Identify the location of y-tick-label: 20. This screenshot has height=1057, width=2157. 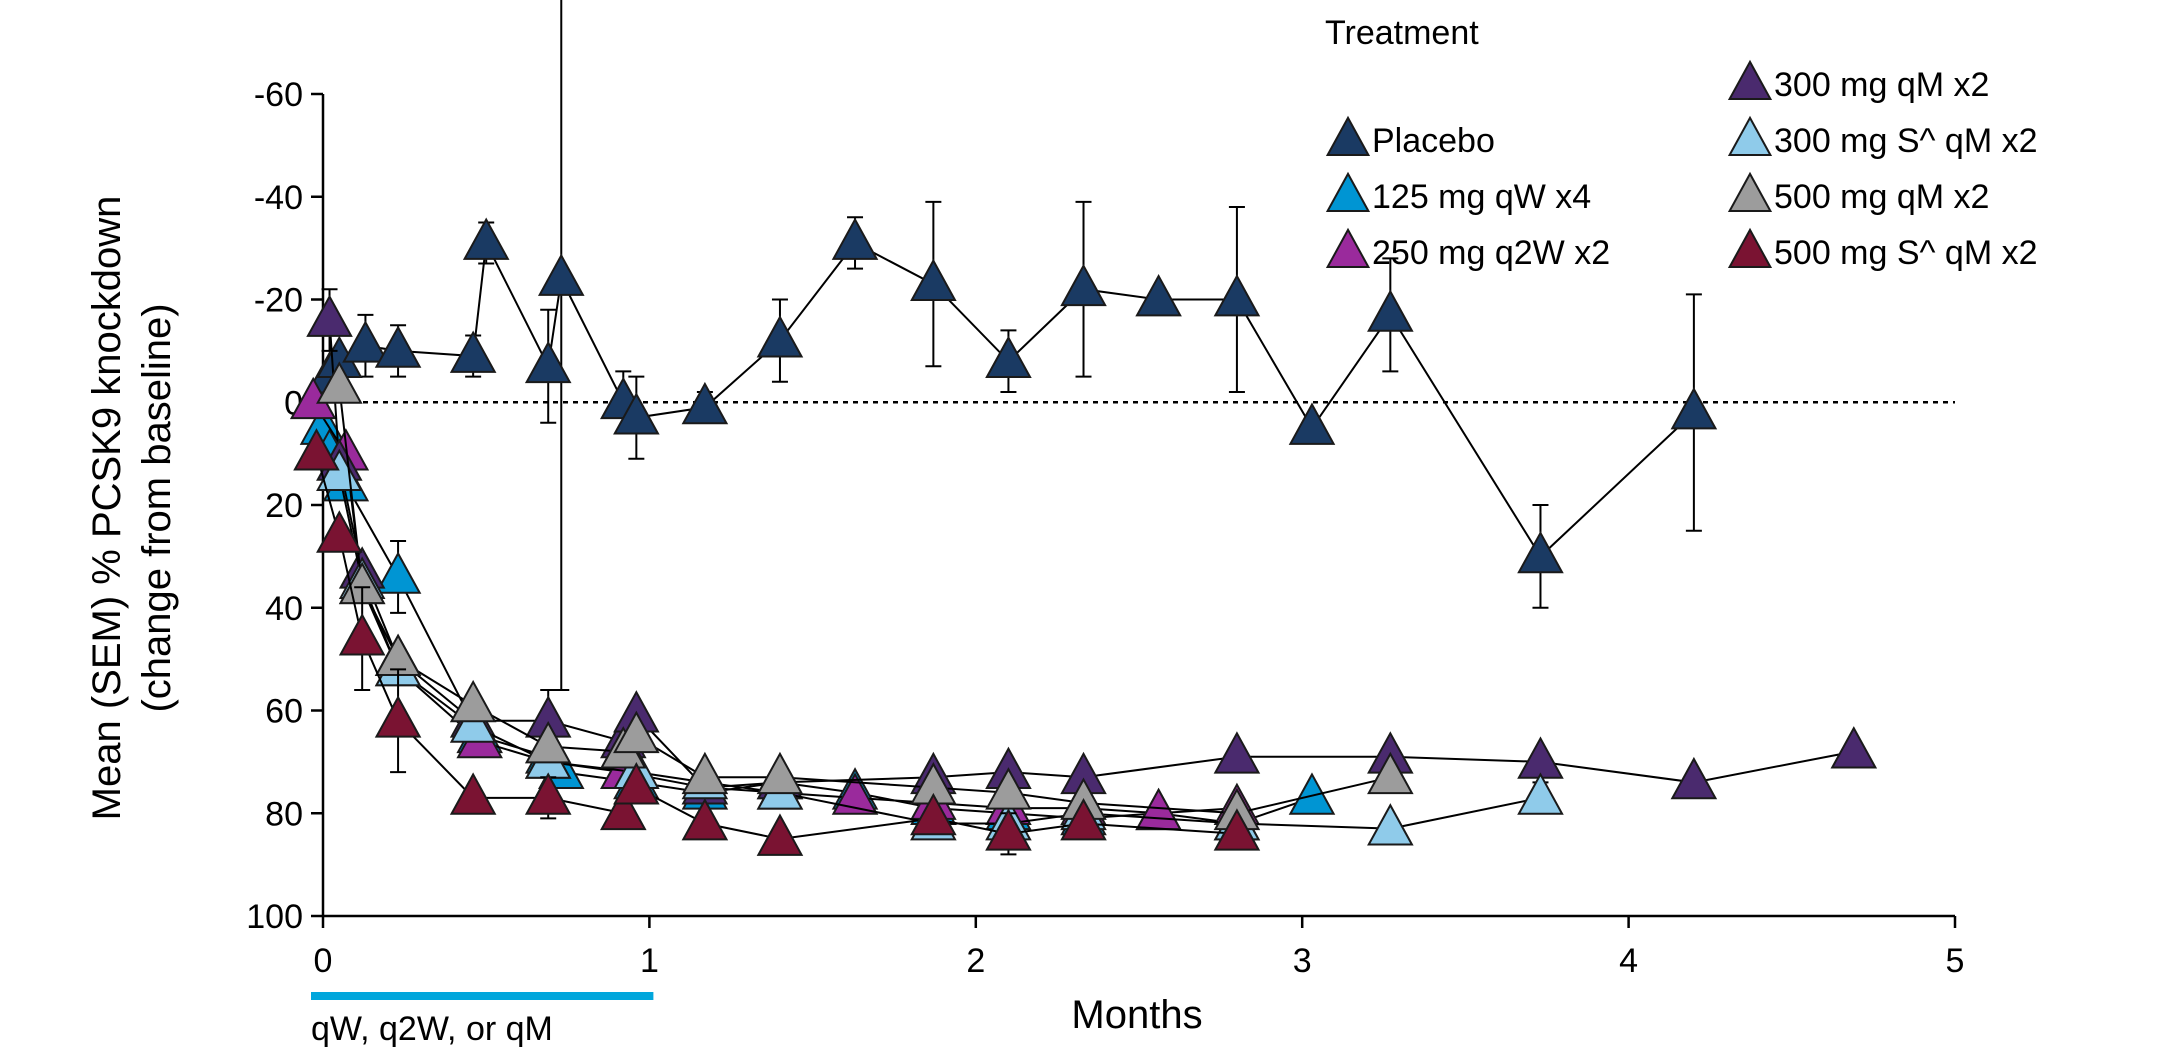
(284, 506).